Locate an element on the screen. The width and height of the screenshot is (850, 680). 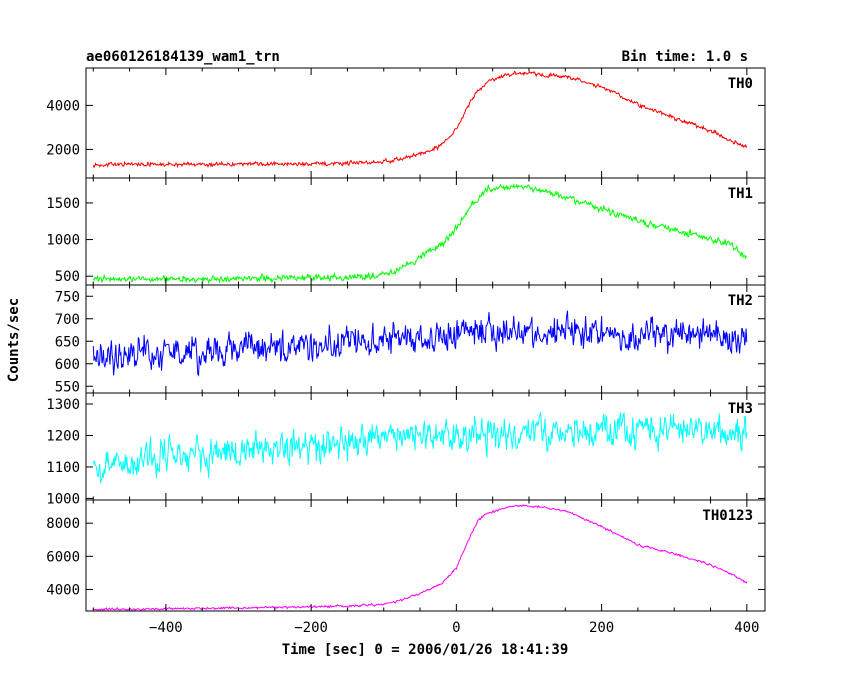
x-tick-label: −400 is located at coordinates (166, 628).